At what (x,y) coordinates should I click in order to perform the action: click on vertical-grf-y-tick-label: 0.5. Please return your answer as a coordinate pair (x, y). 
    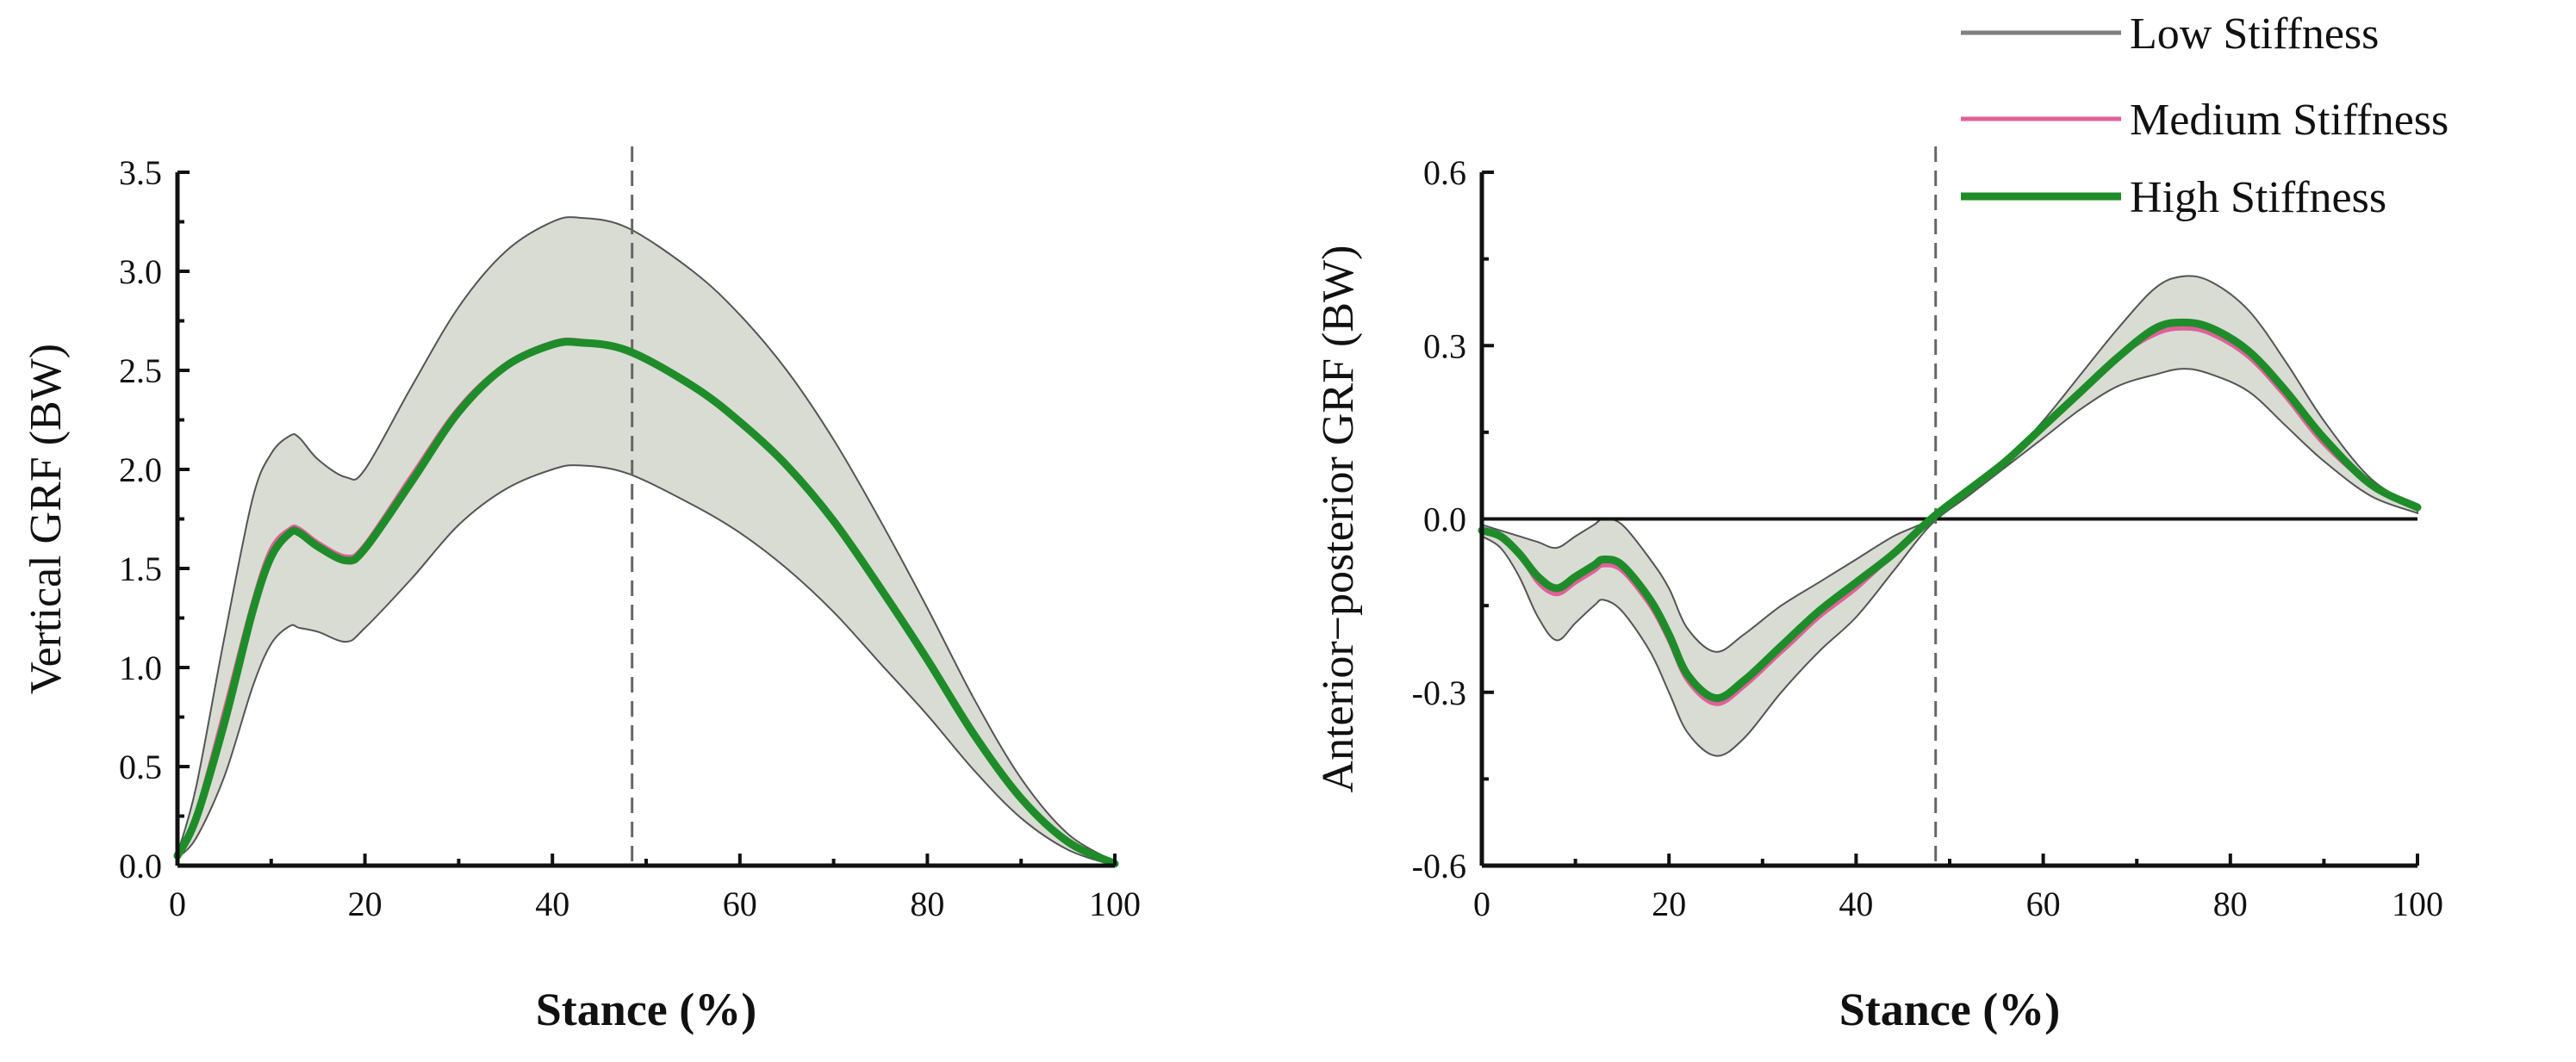
    Looking at the image, I should click on (141, 767).